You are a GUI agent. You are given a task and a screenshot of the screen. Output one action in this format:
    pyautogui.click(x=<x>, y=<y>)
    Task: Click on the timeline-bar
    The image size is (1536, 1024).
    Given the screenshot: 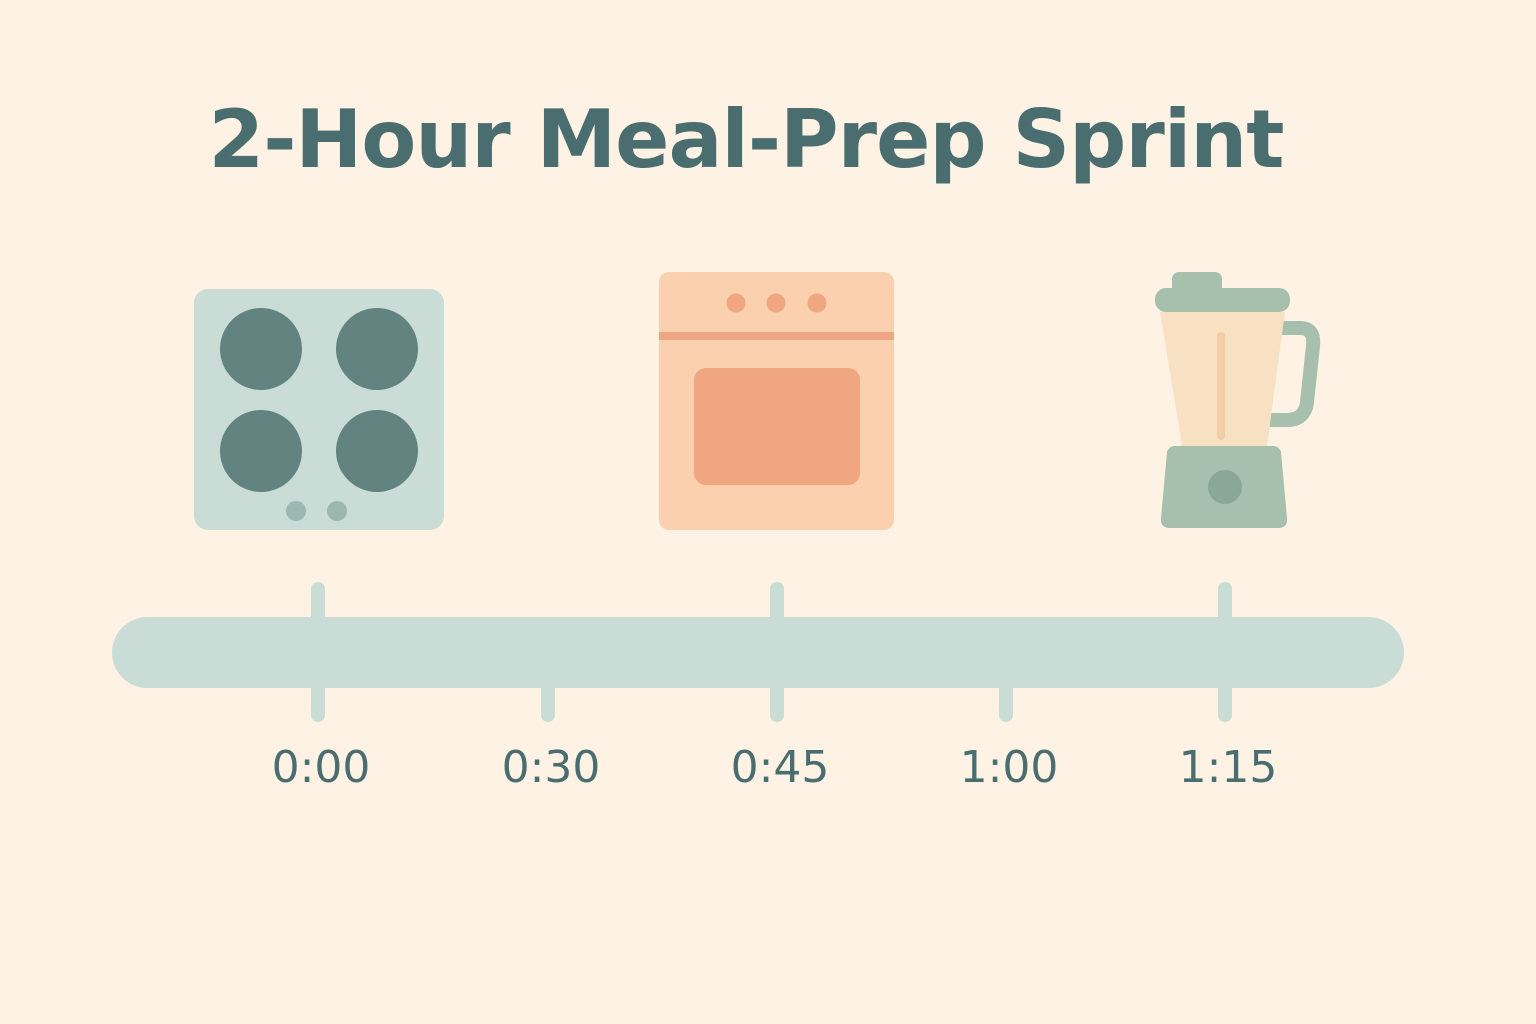 What is the action you would take?
    pyautogui.click(x=758, y=652)
    